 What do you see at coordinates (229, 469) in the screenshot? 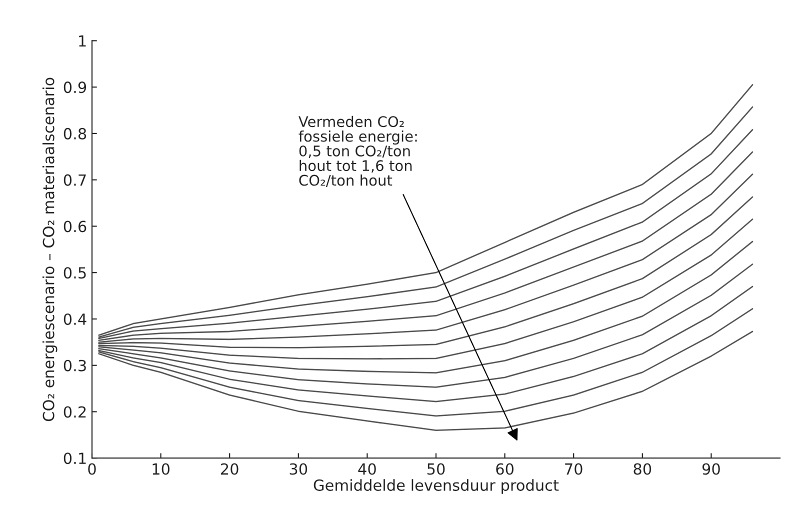
I see `x-tick-label: 20` at bounding box center [229, 469].